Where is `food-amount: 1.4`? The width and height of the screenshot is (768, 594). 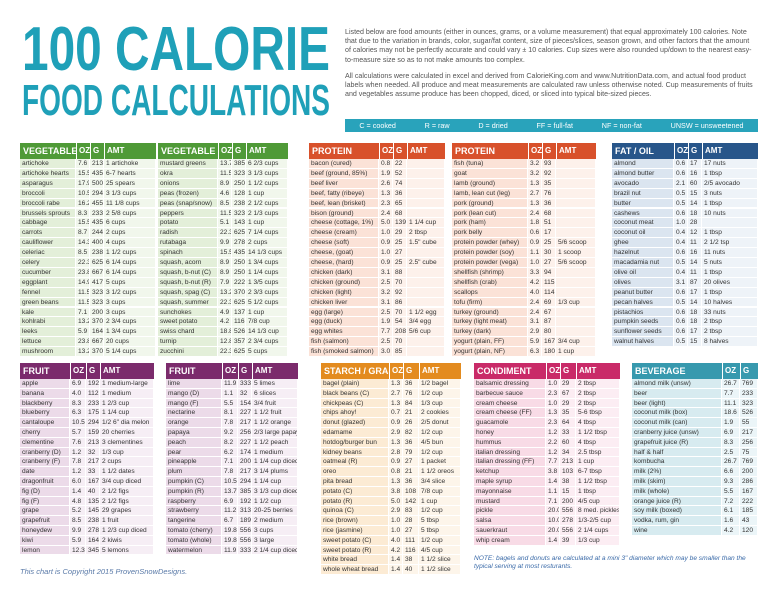
food-amount: 1.4 is located at coordinates (396, 570).